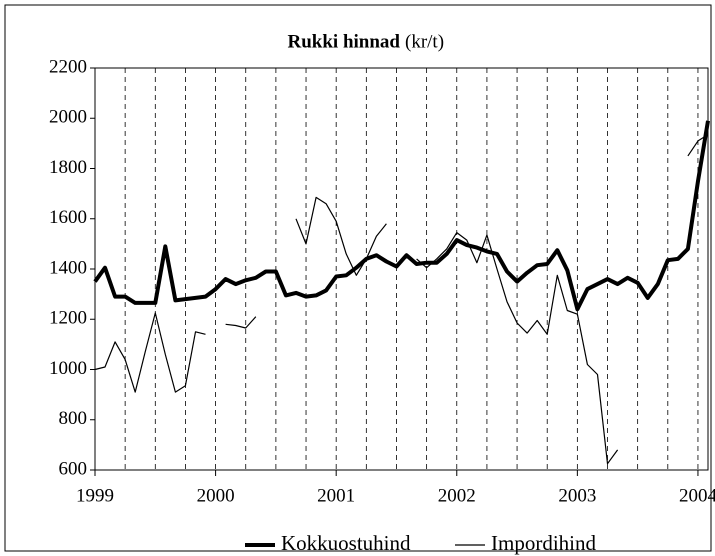 The image size is (715, 556). What do you see at coordinates (68, 117) in the screenshot?
I see `y-tick-label: 2000` at bounding box center [68, 117].